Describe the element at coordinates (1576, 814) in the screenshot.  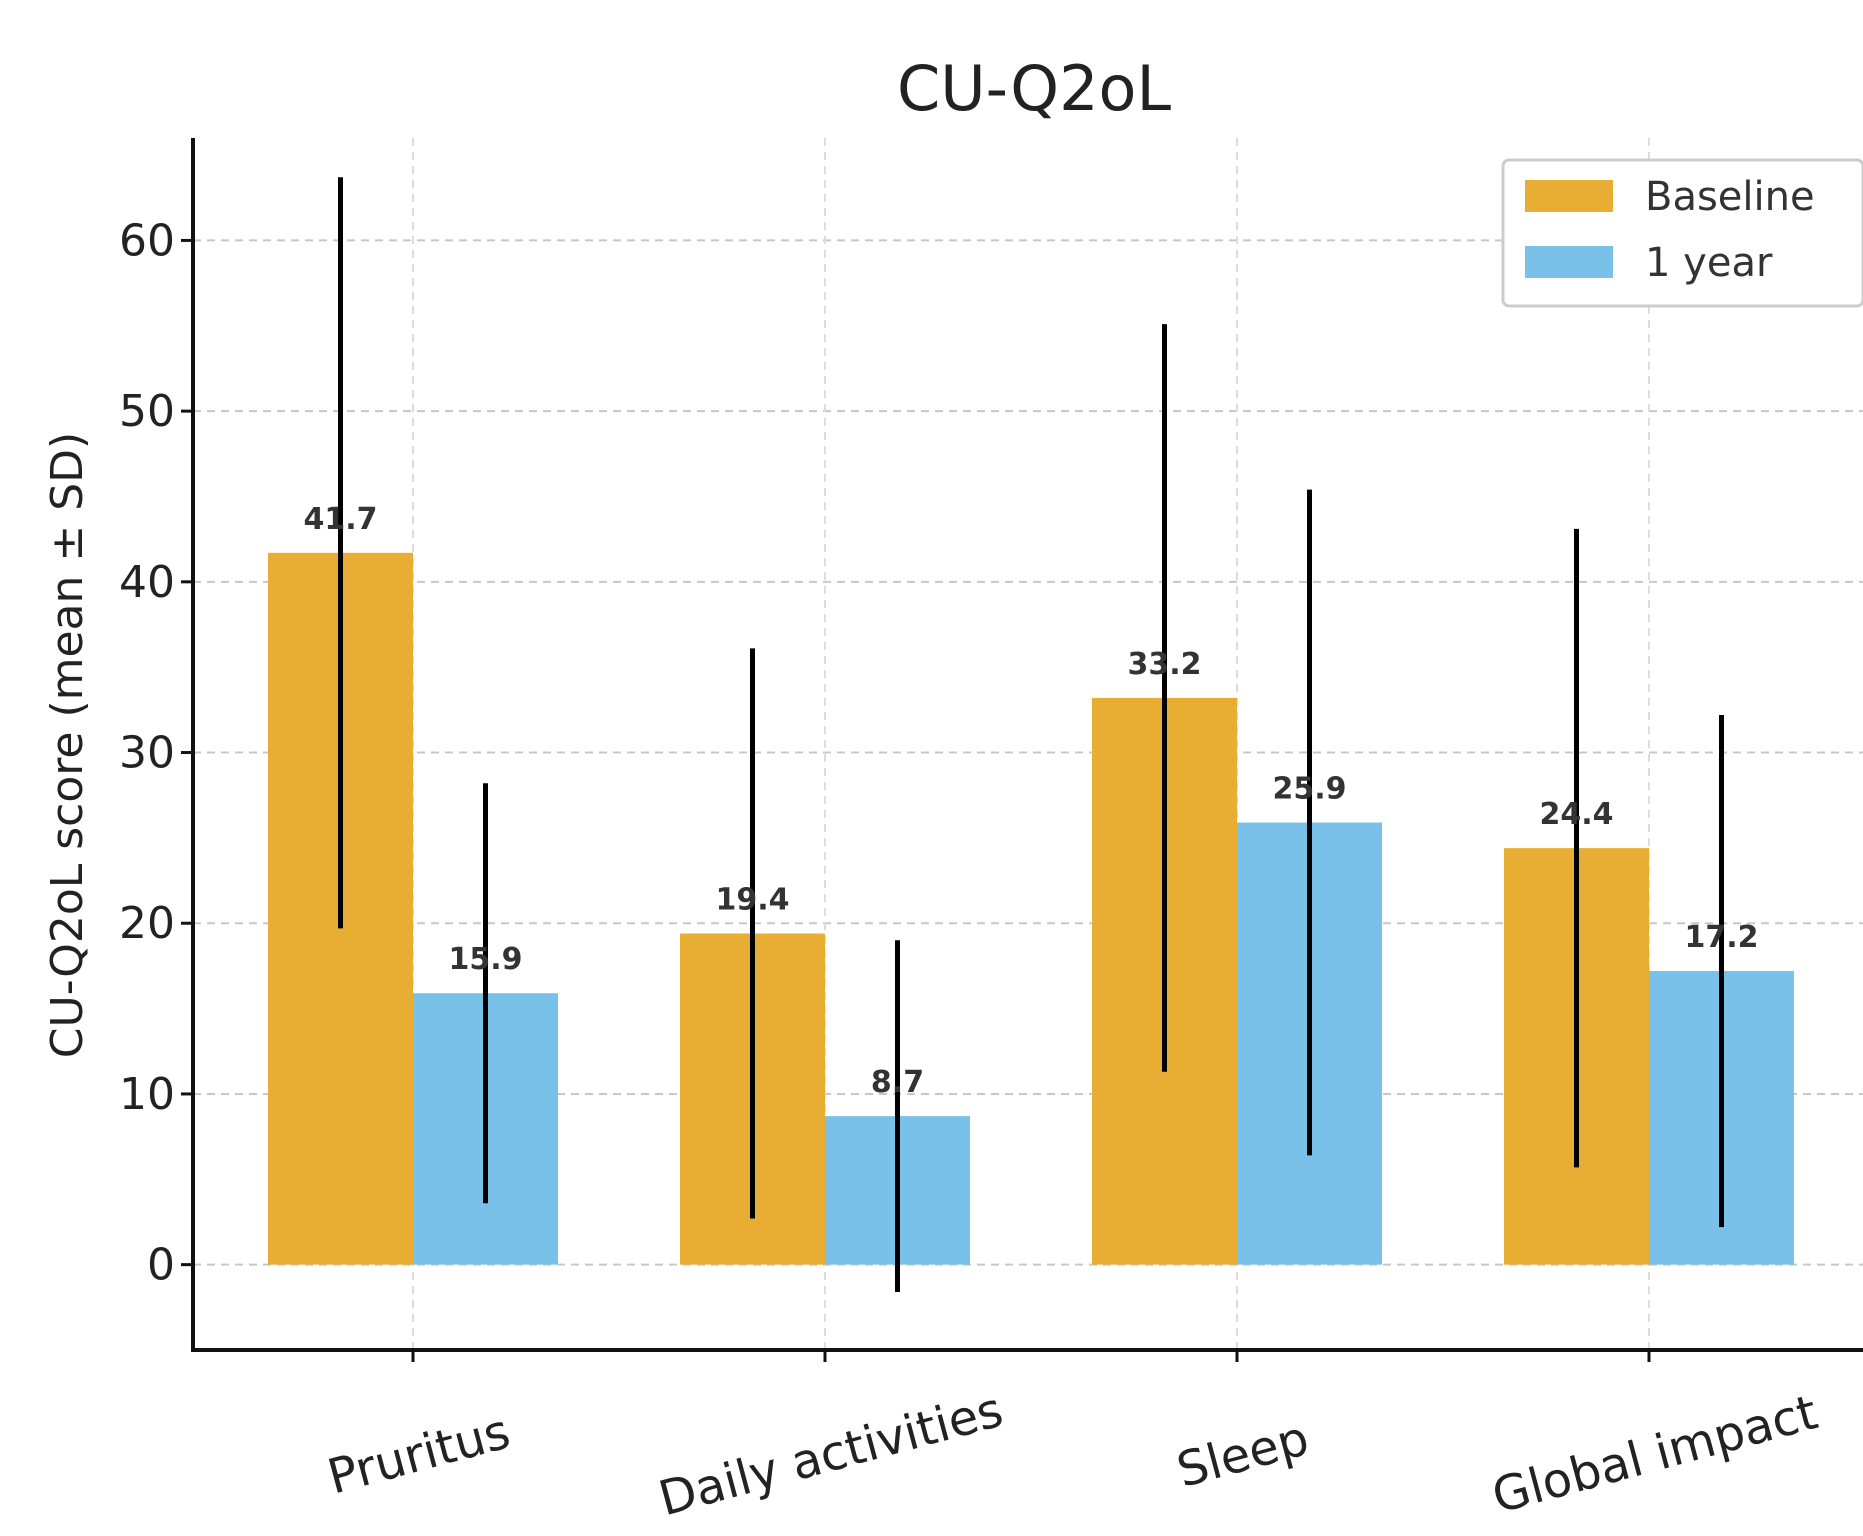
I see `data-label: 24.4` at that location.